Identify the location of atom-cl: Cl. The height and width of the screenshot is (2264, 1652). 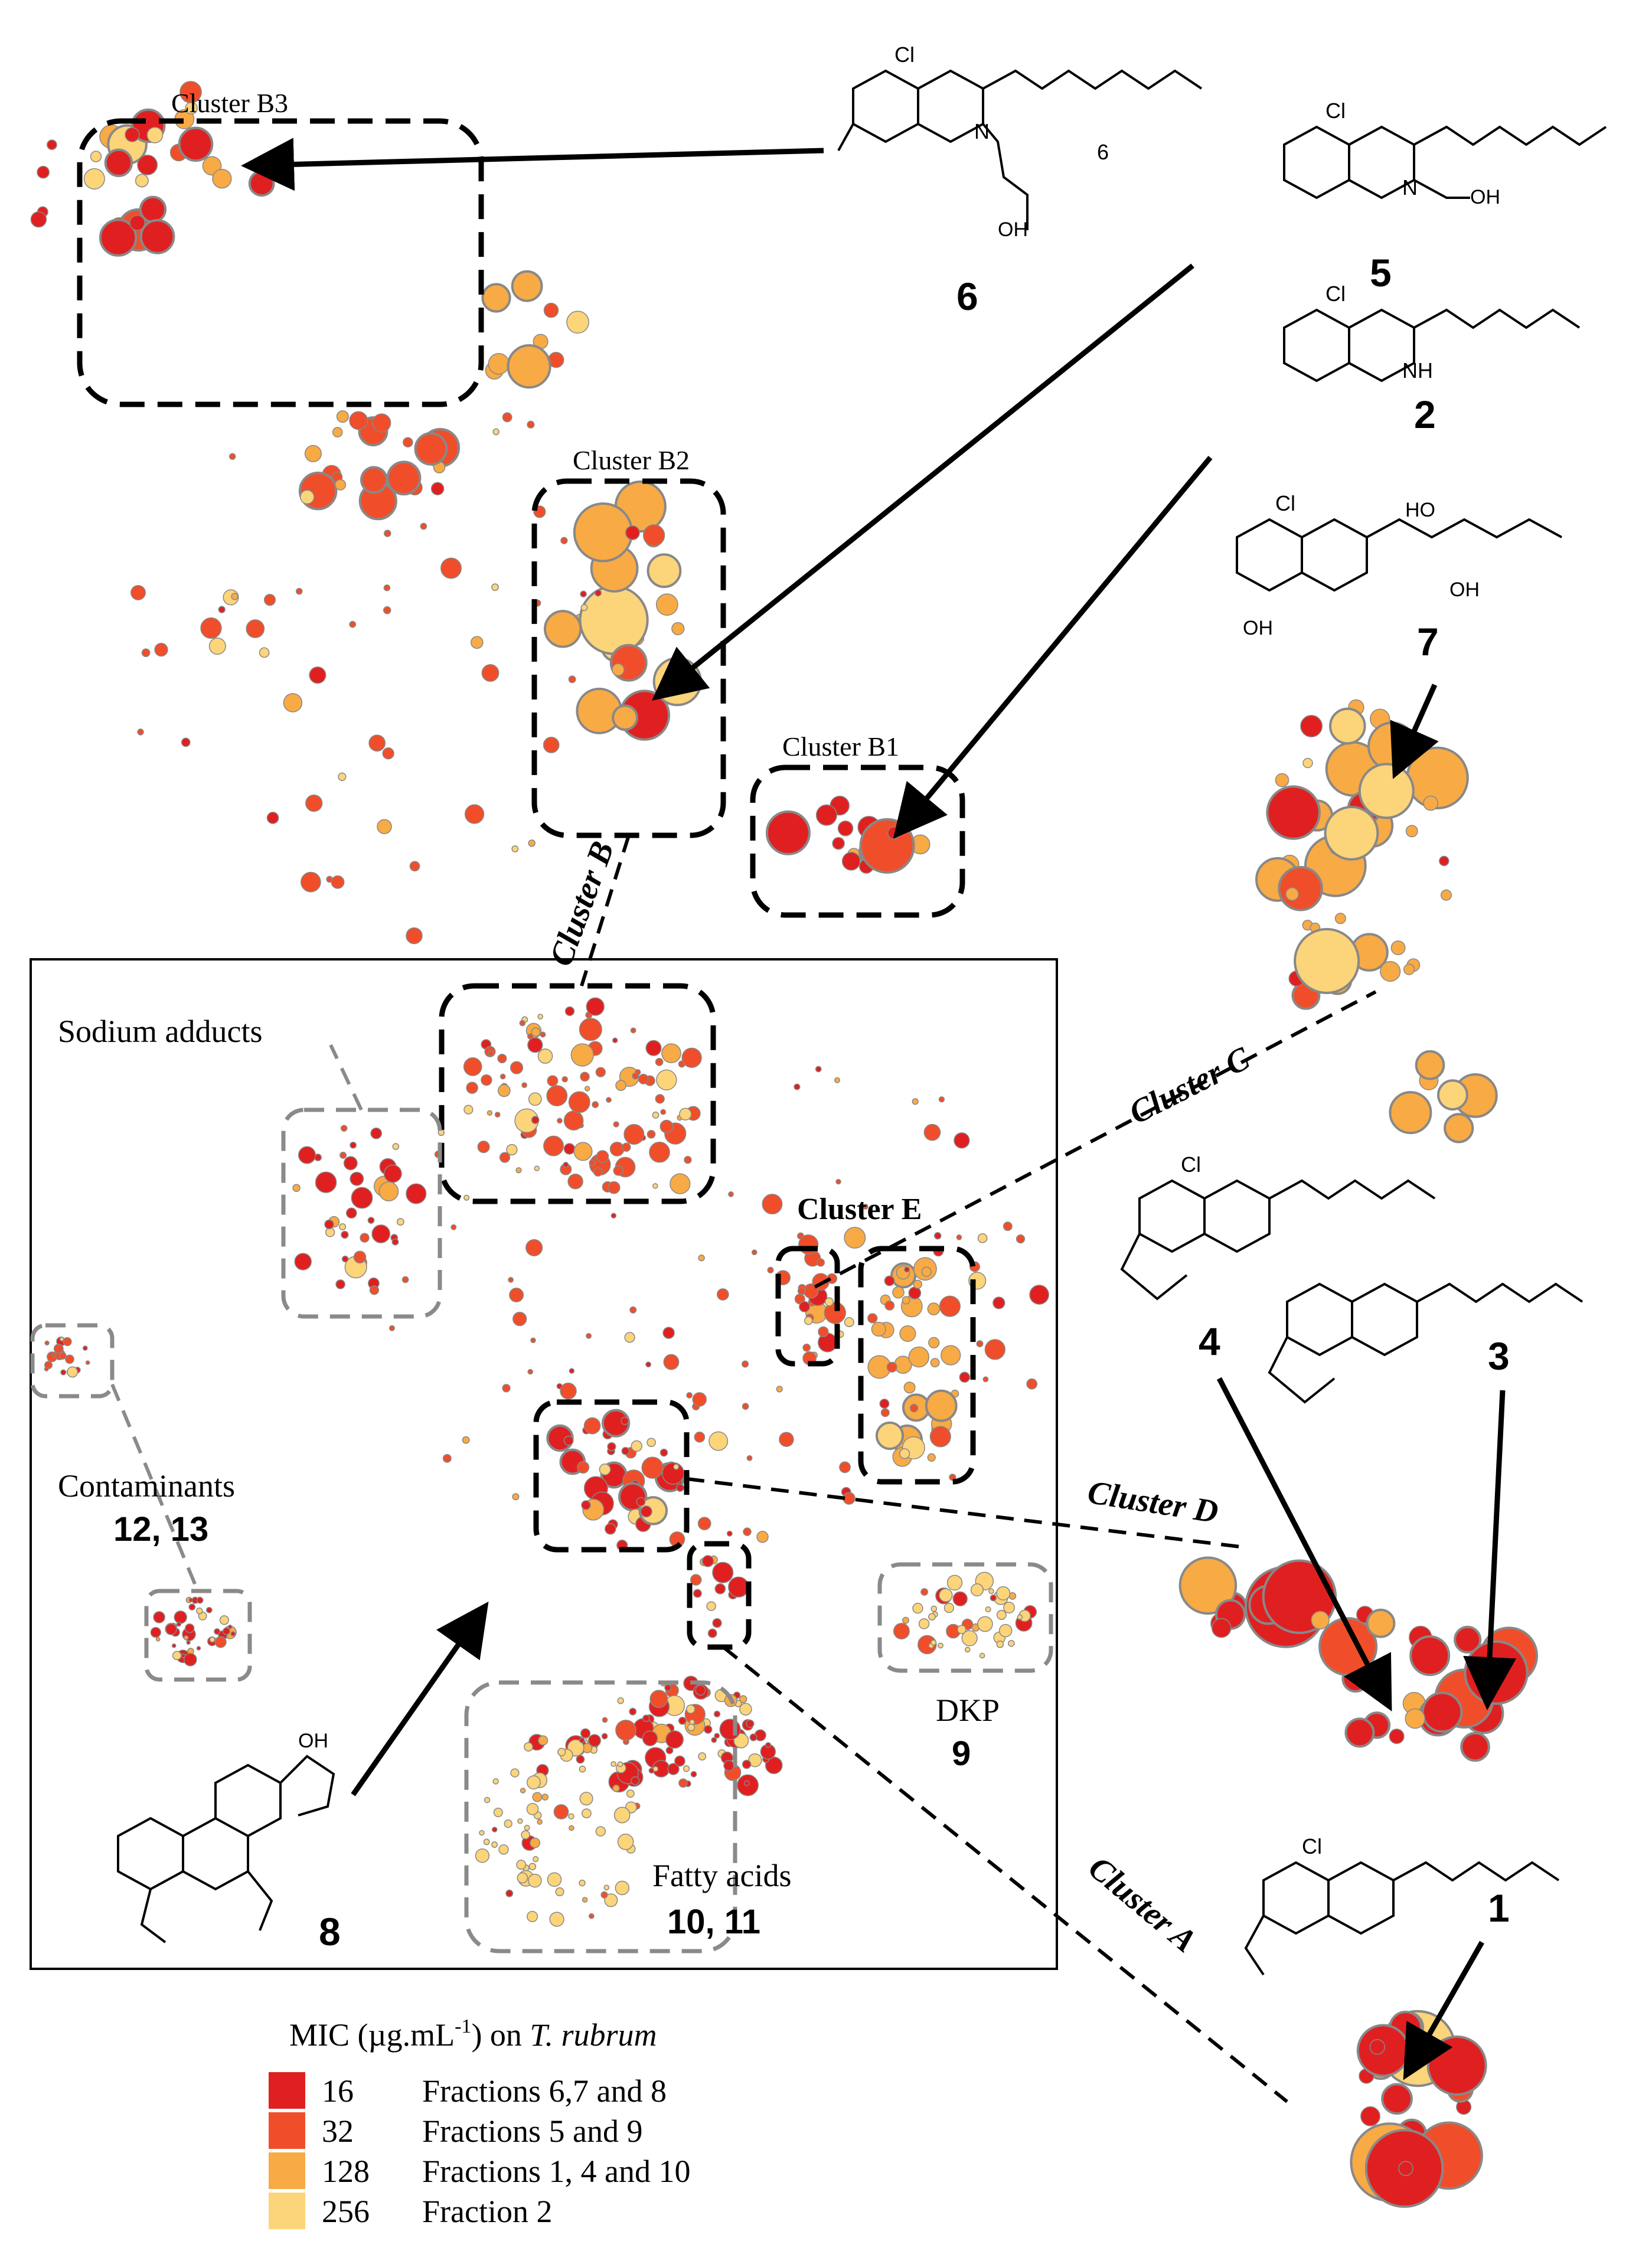
(1335, 294).